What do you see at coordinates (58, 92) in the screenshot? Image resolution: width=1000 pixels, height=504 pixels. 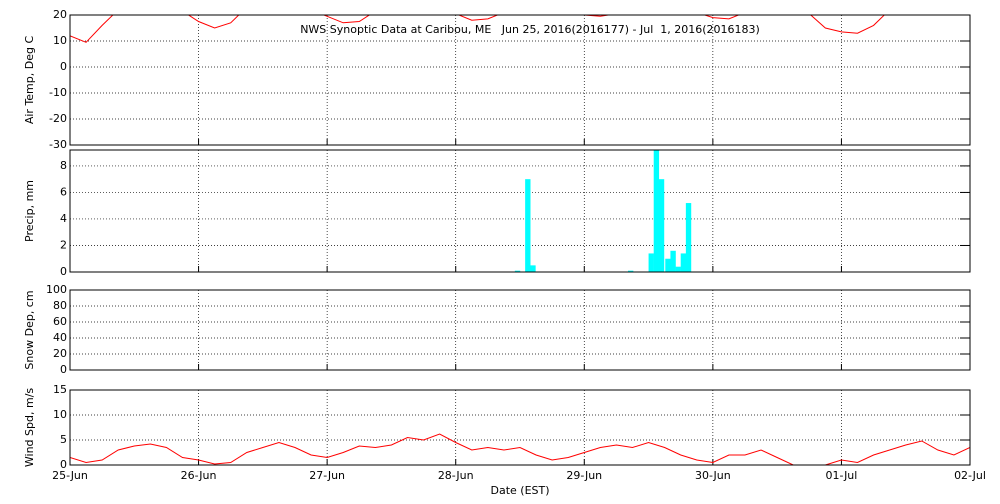 I see `y-tick-label: -10` at bounding box center [58, 92].